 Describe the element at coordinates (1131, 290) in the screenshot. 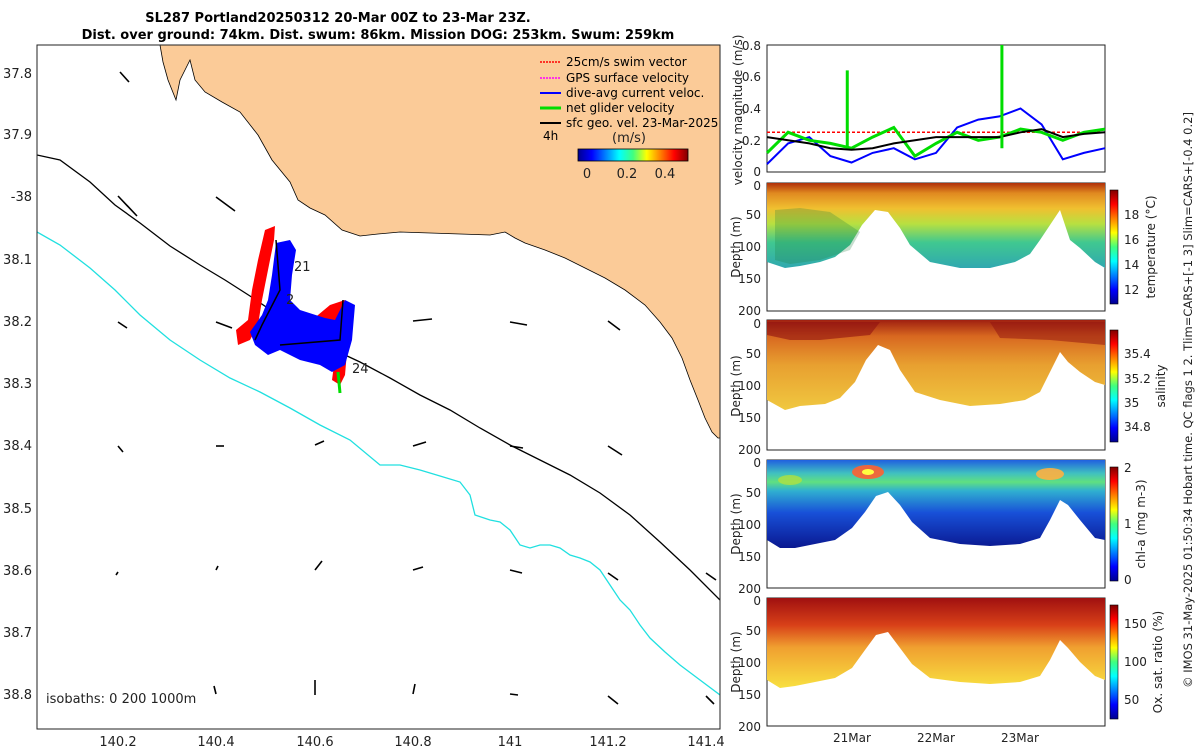

I see `svg-text: 12` at that location.